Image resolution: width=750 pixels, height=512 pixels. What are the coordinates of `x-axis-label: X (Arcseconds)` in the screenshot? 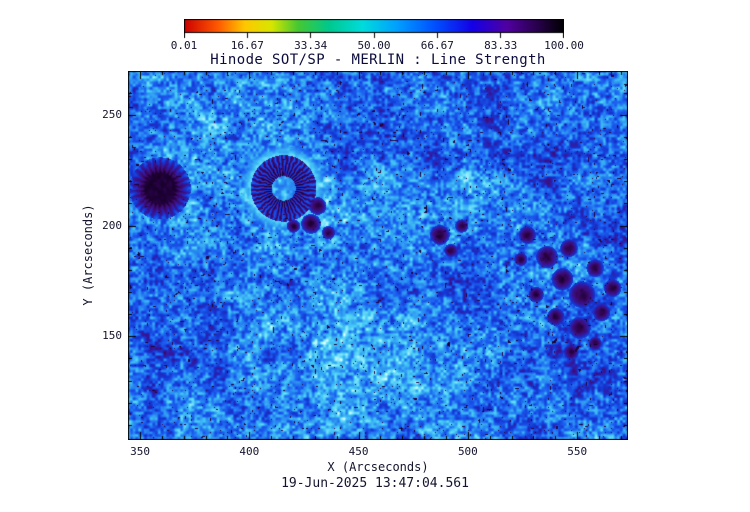 It's located at (378, 467).